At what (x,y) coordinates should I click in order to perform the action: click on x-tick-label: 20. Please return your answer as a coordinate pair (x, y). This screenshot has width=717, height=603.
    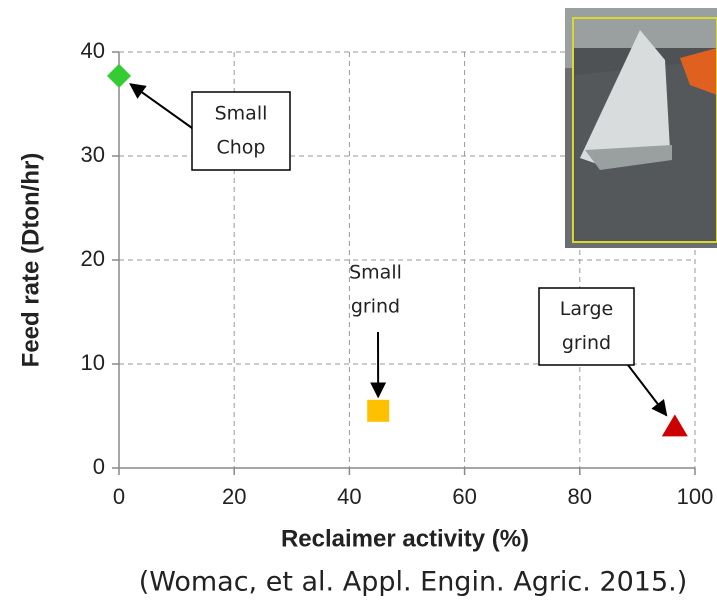
    Looking at the image, I should click on (234, 496).